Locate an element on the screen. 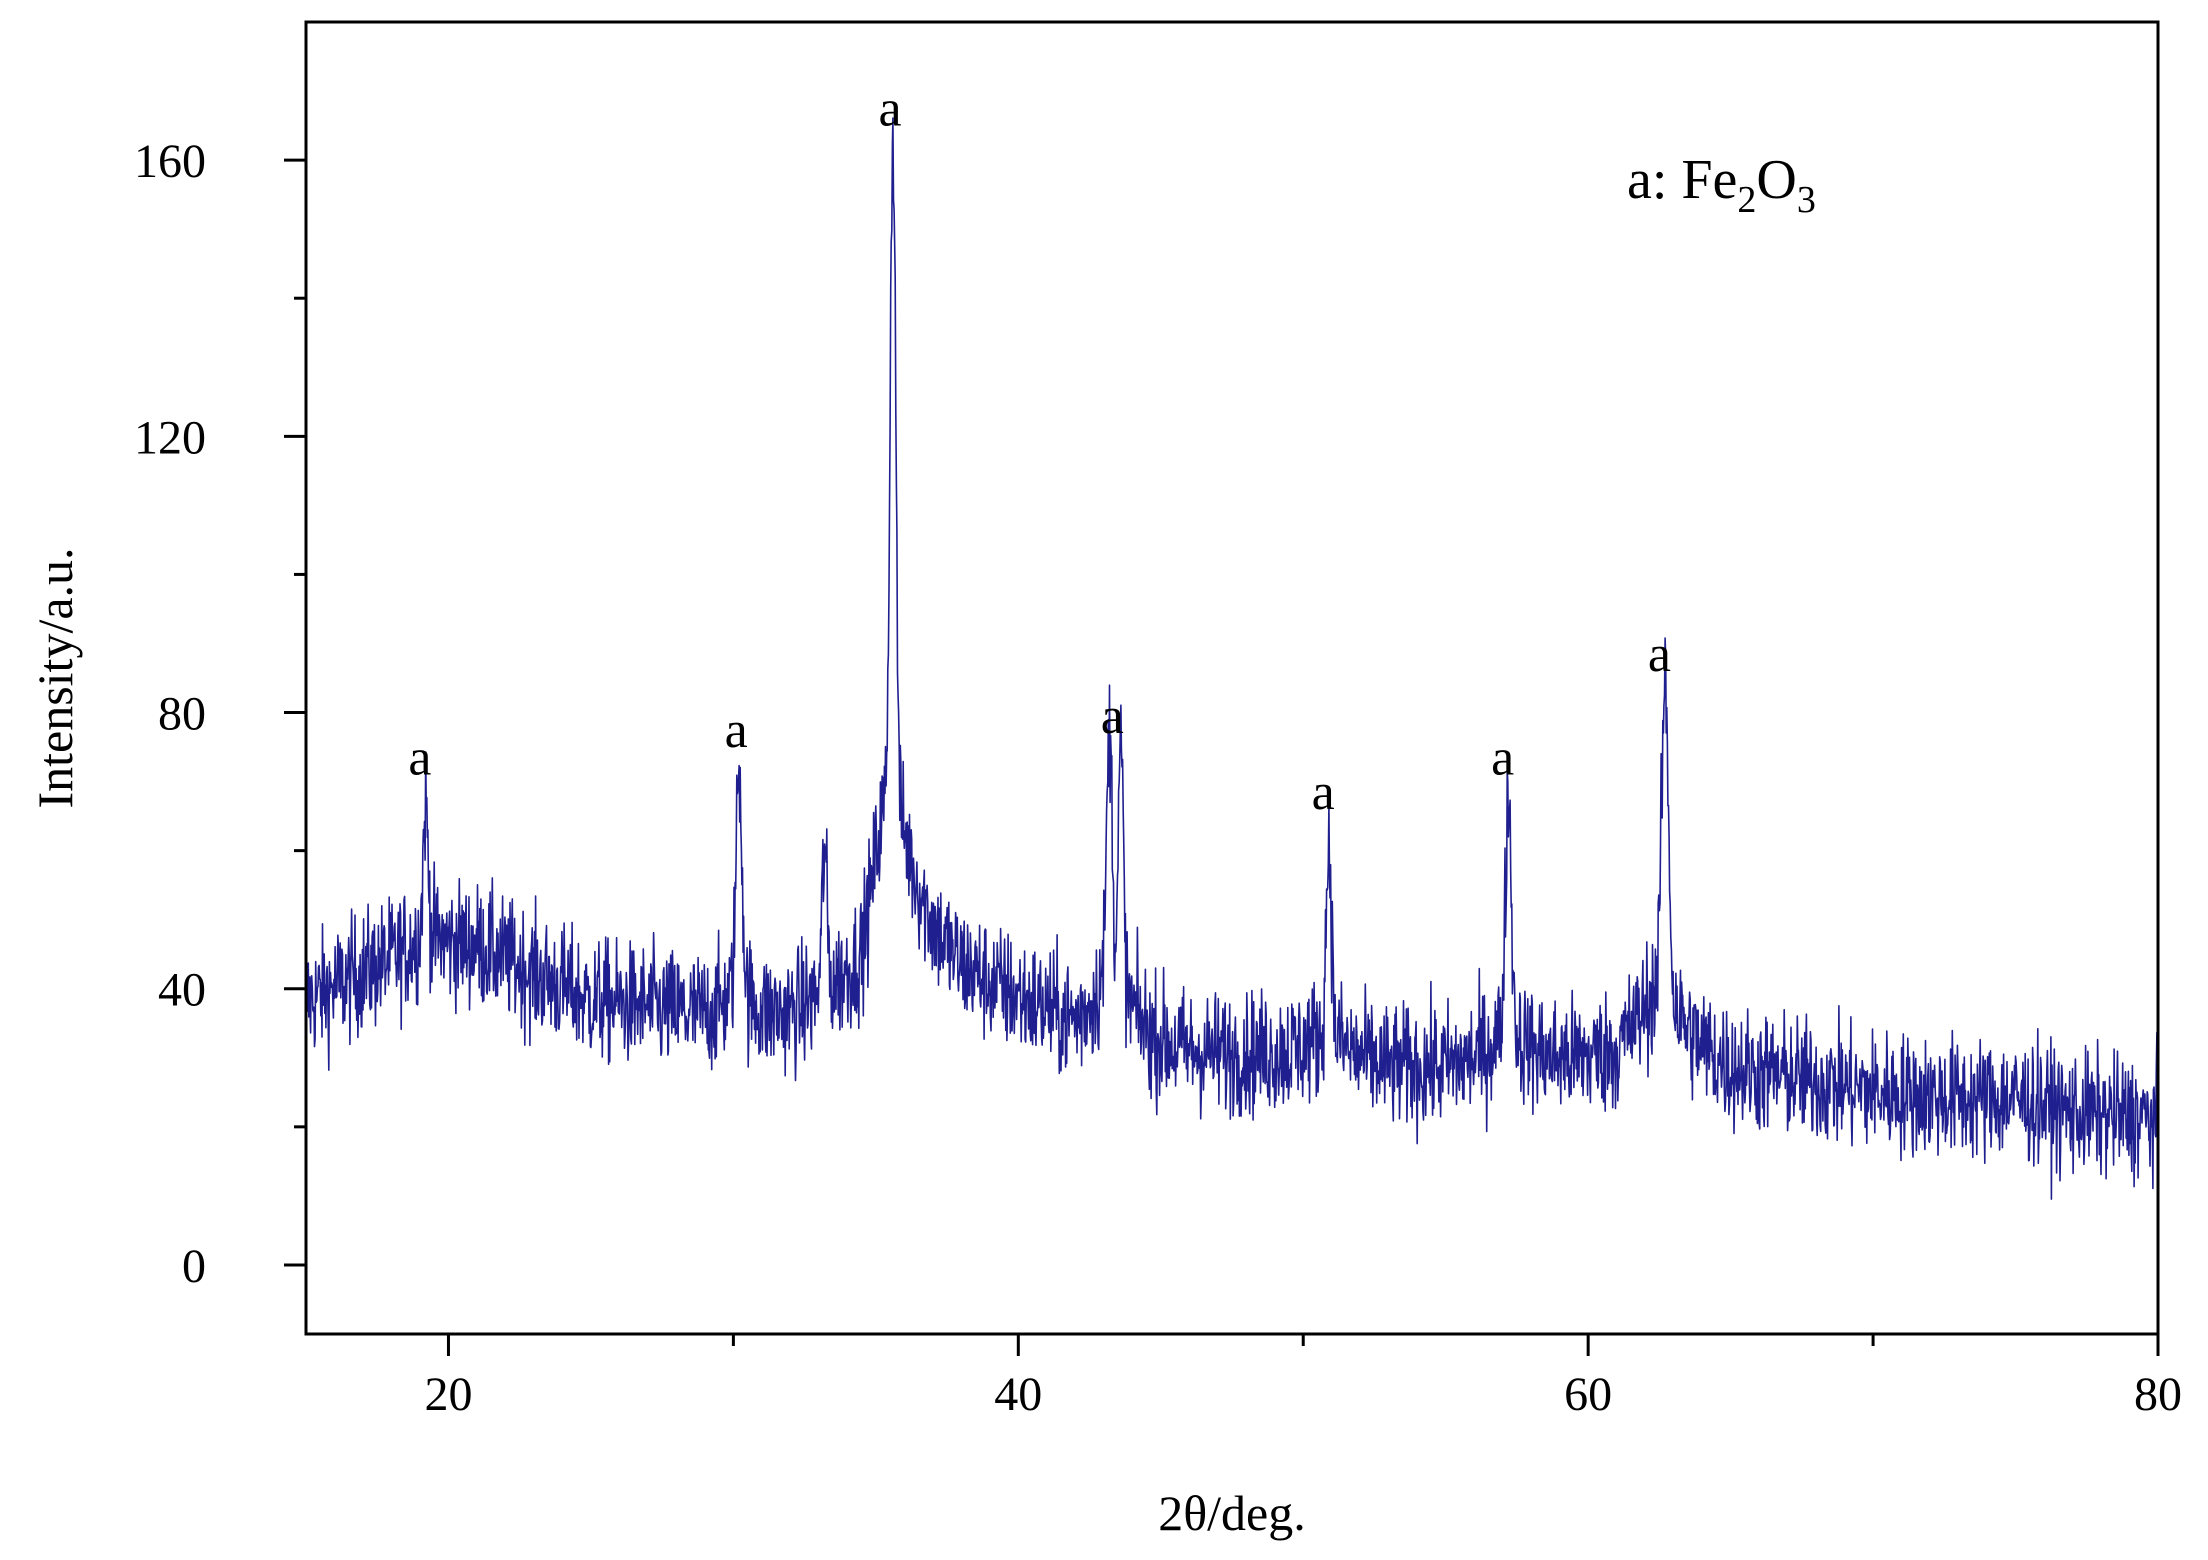 The image size is (2208, 1560). y-tick-label: 40 is located at coordinates (182, 990).